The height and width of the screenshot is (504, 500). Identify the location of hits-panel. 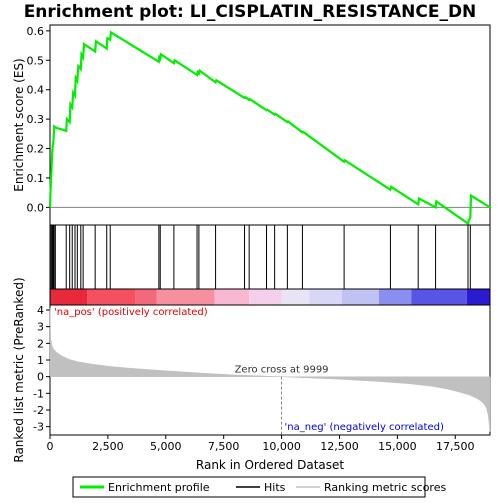
(270, 257).